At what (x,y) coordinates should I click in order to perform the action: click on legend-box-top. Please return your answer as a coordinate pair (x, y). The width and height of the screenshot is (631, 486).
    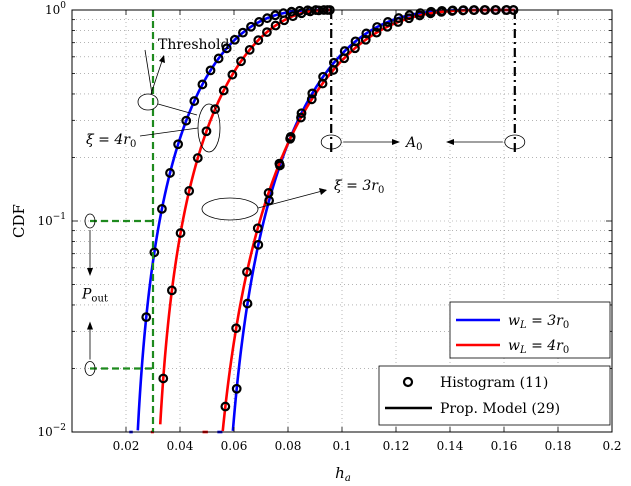
    Looking at the image, I should click on (530, 330).